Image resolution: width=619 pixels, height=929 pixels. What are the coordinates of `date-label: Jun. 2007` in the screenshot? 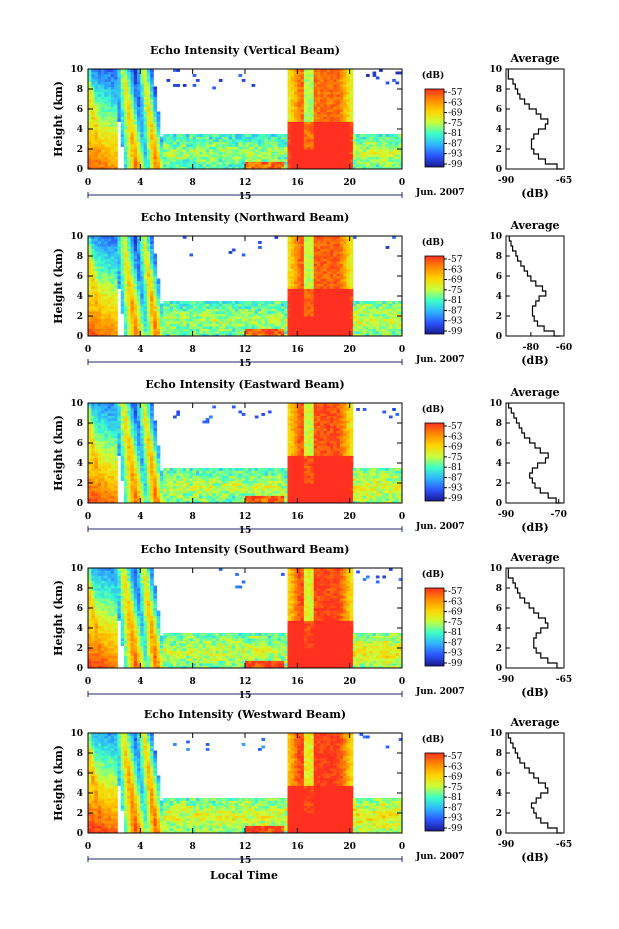 It's located at (440, 193).